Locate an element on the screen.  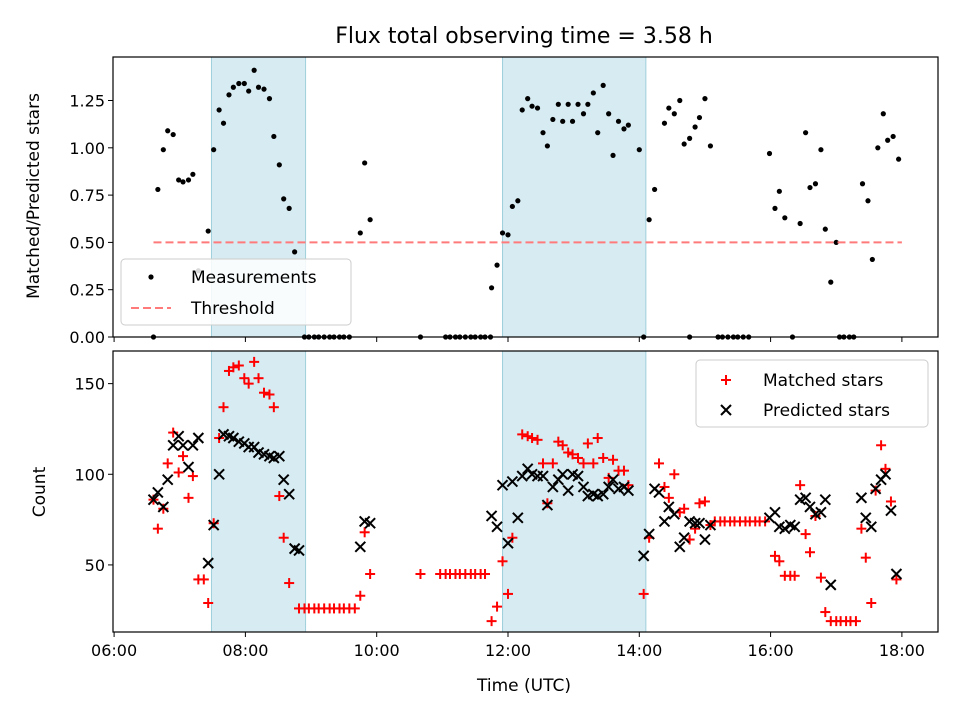
y-tick-label: 1.00 is located at coordinates (87, 148).